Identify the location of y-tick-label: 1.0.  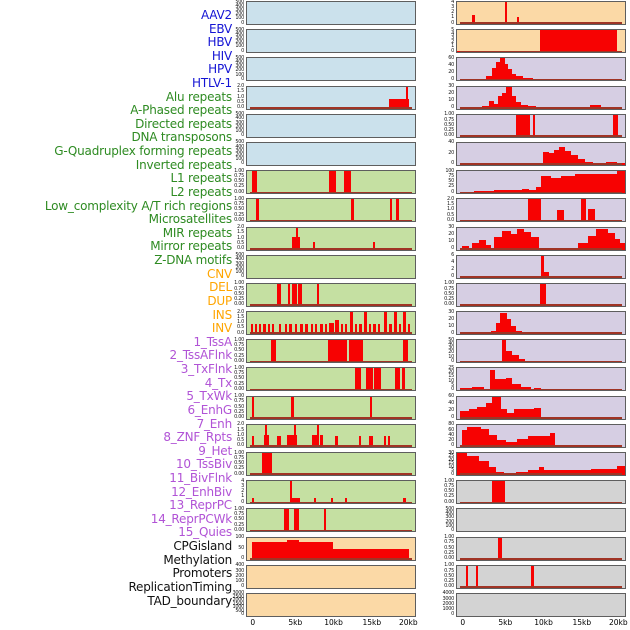
(240, 434).